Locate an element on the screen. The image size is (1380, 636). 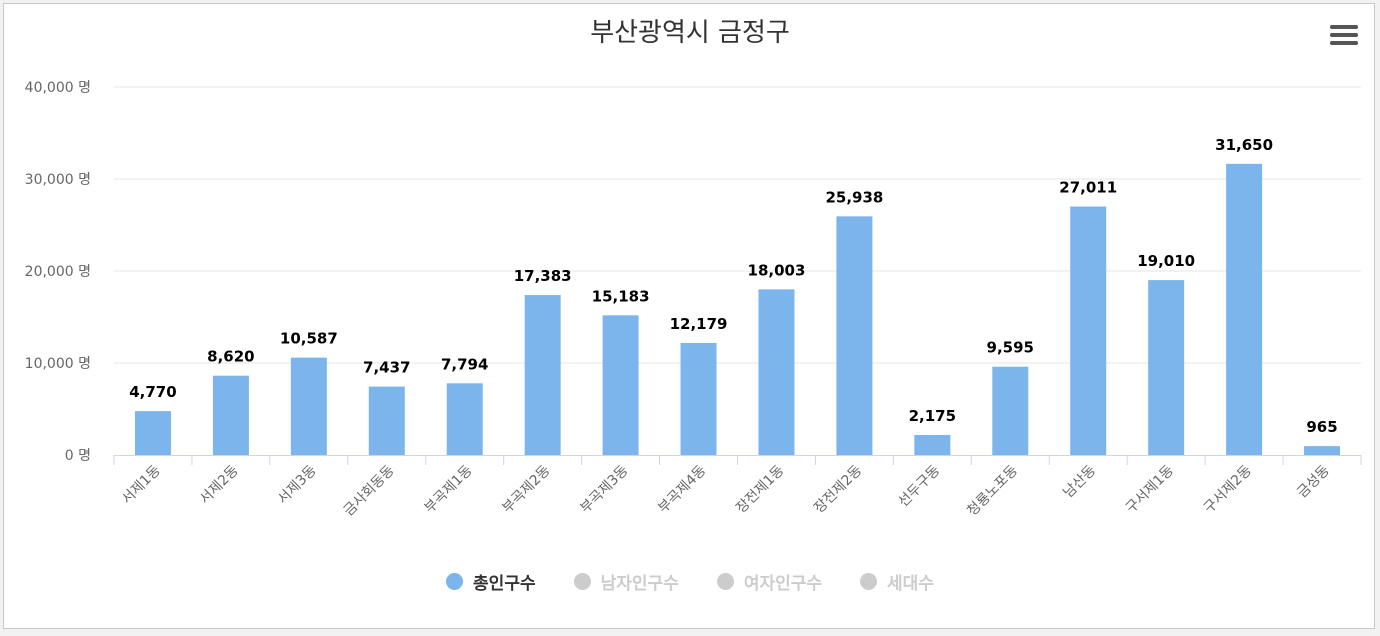
data-label: 2,175 is located at coordinates (932, 416).